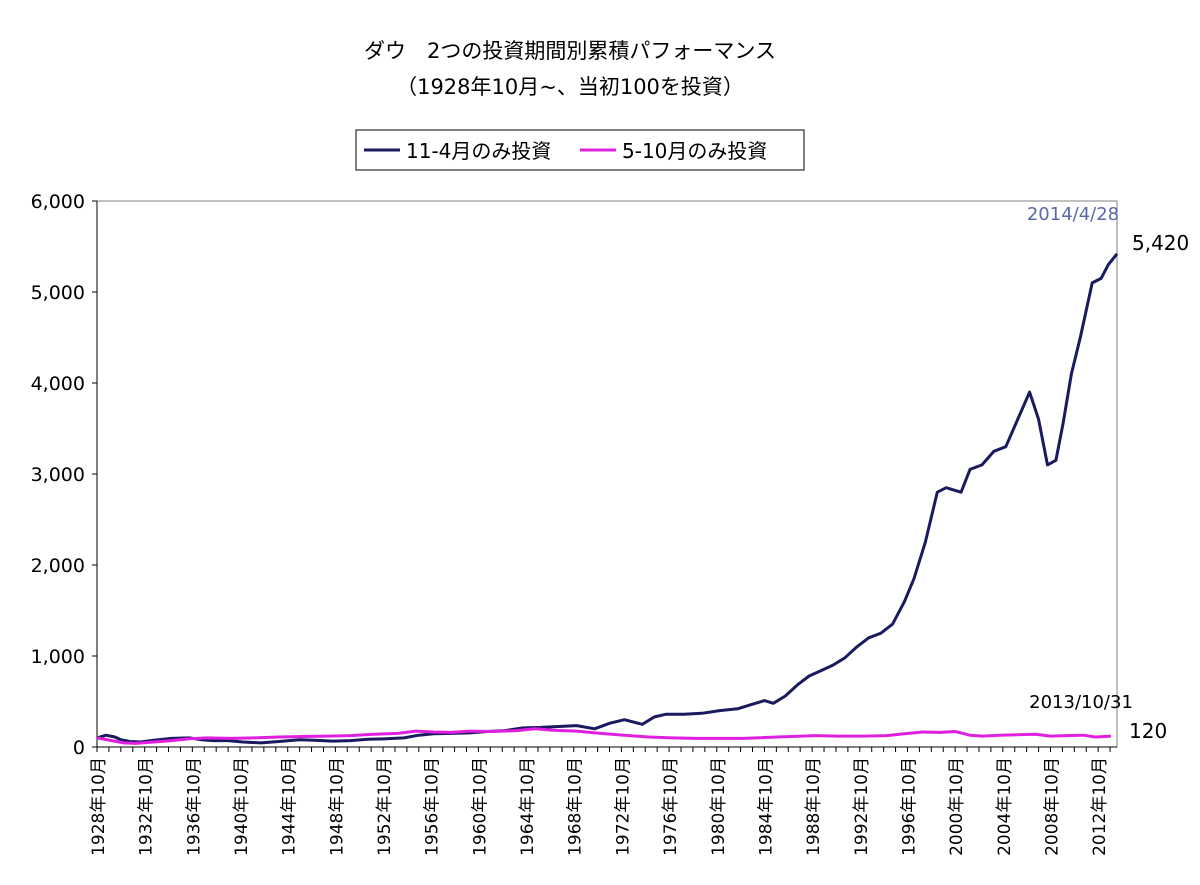  I want to click on x-tick-label: 1956年10月, so click(433, 806).